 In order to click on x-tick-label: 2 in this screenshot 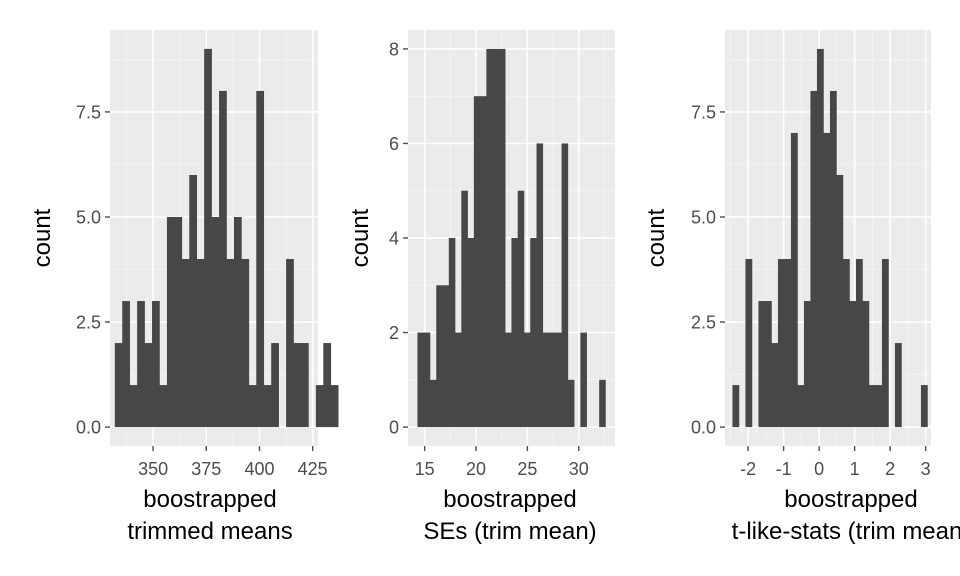, I will do `click(890, 469)`.